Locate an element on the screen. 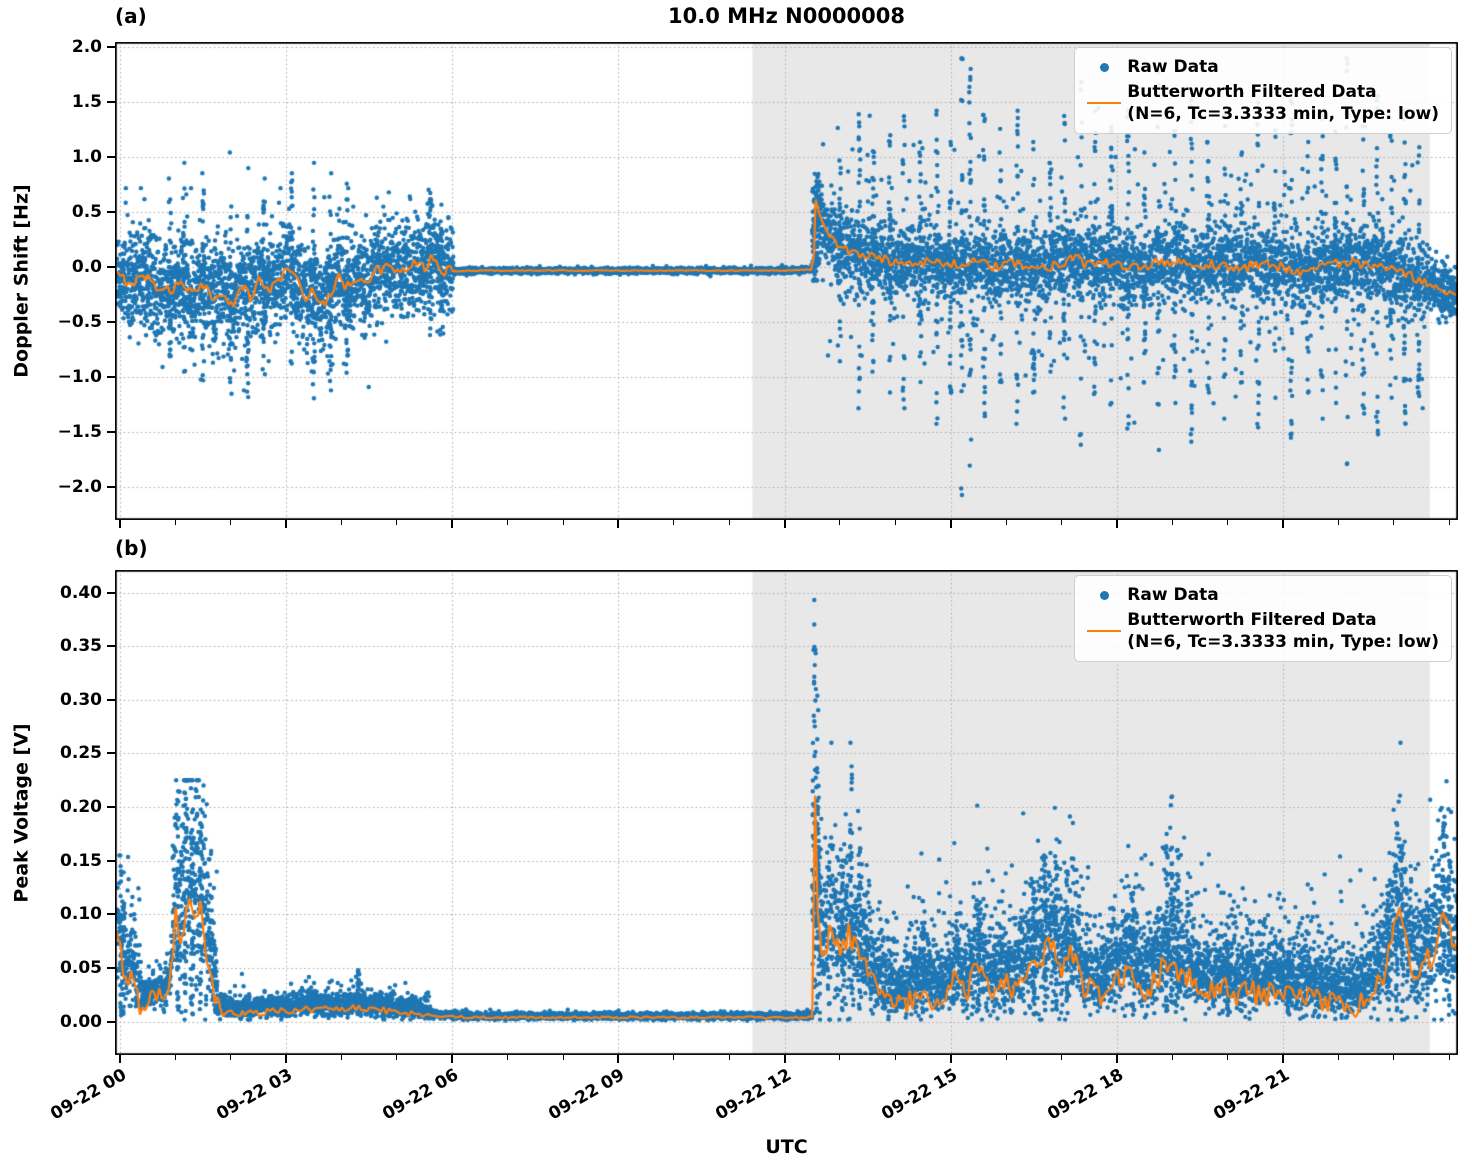 This screenshot has height=1172, width=1472. filtered-line-marker-icon is located at coordinates (1104, 103).